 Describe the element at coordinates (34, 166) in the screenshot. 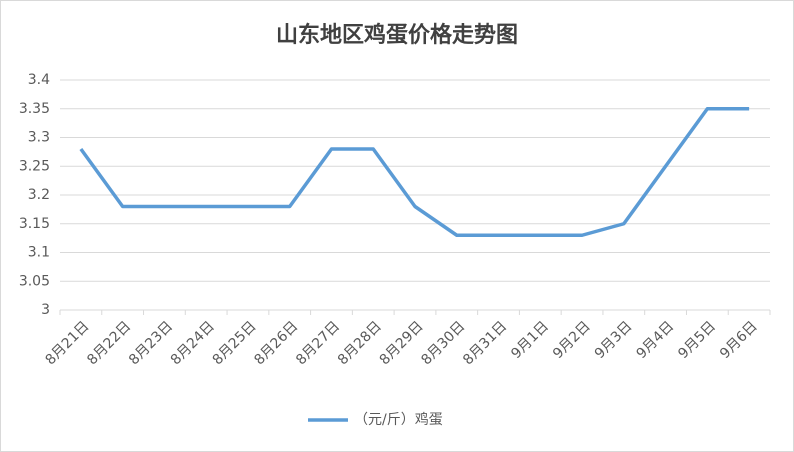

I see `y-tick-label: 3.25` at that location.